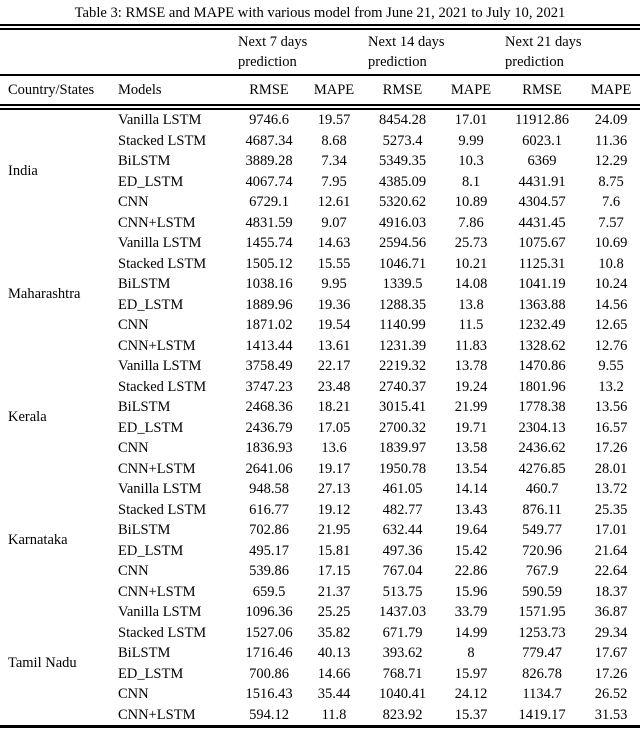  Describe the element at coordinates (611, 509) in the screenshot. I see `value-cell: 25.35` at that location.